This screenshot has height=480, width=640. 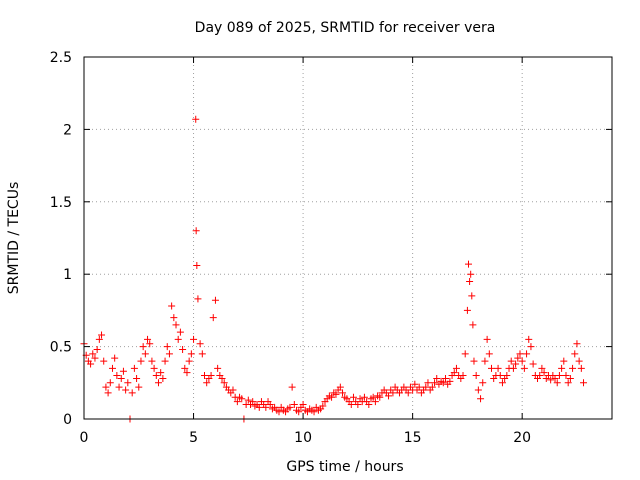 What do you see at coordinates (61, 348) in the screenshot?
I see `y-tick-label: 0.5` at bounding box center [61, 348].